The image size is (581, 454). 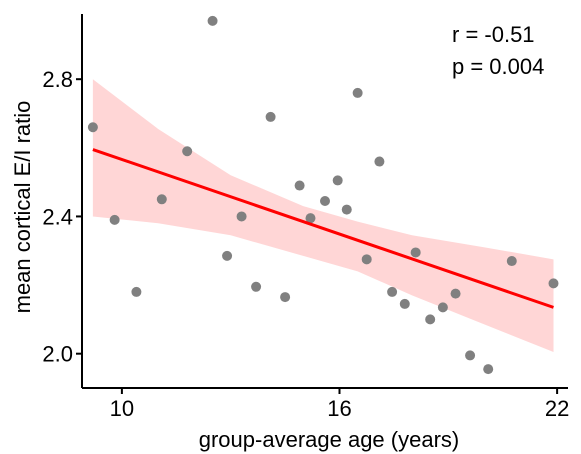 What do you see at coordinates (557, 408) in the screenshot?
I see `x-tick-label: 22` at bounding box center [557, 408].